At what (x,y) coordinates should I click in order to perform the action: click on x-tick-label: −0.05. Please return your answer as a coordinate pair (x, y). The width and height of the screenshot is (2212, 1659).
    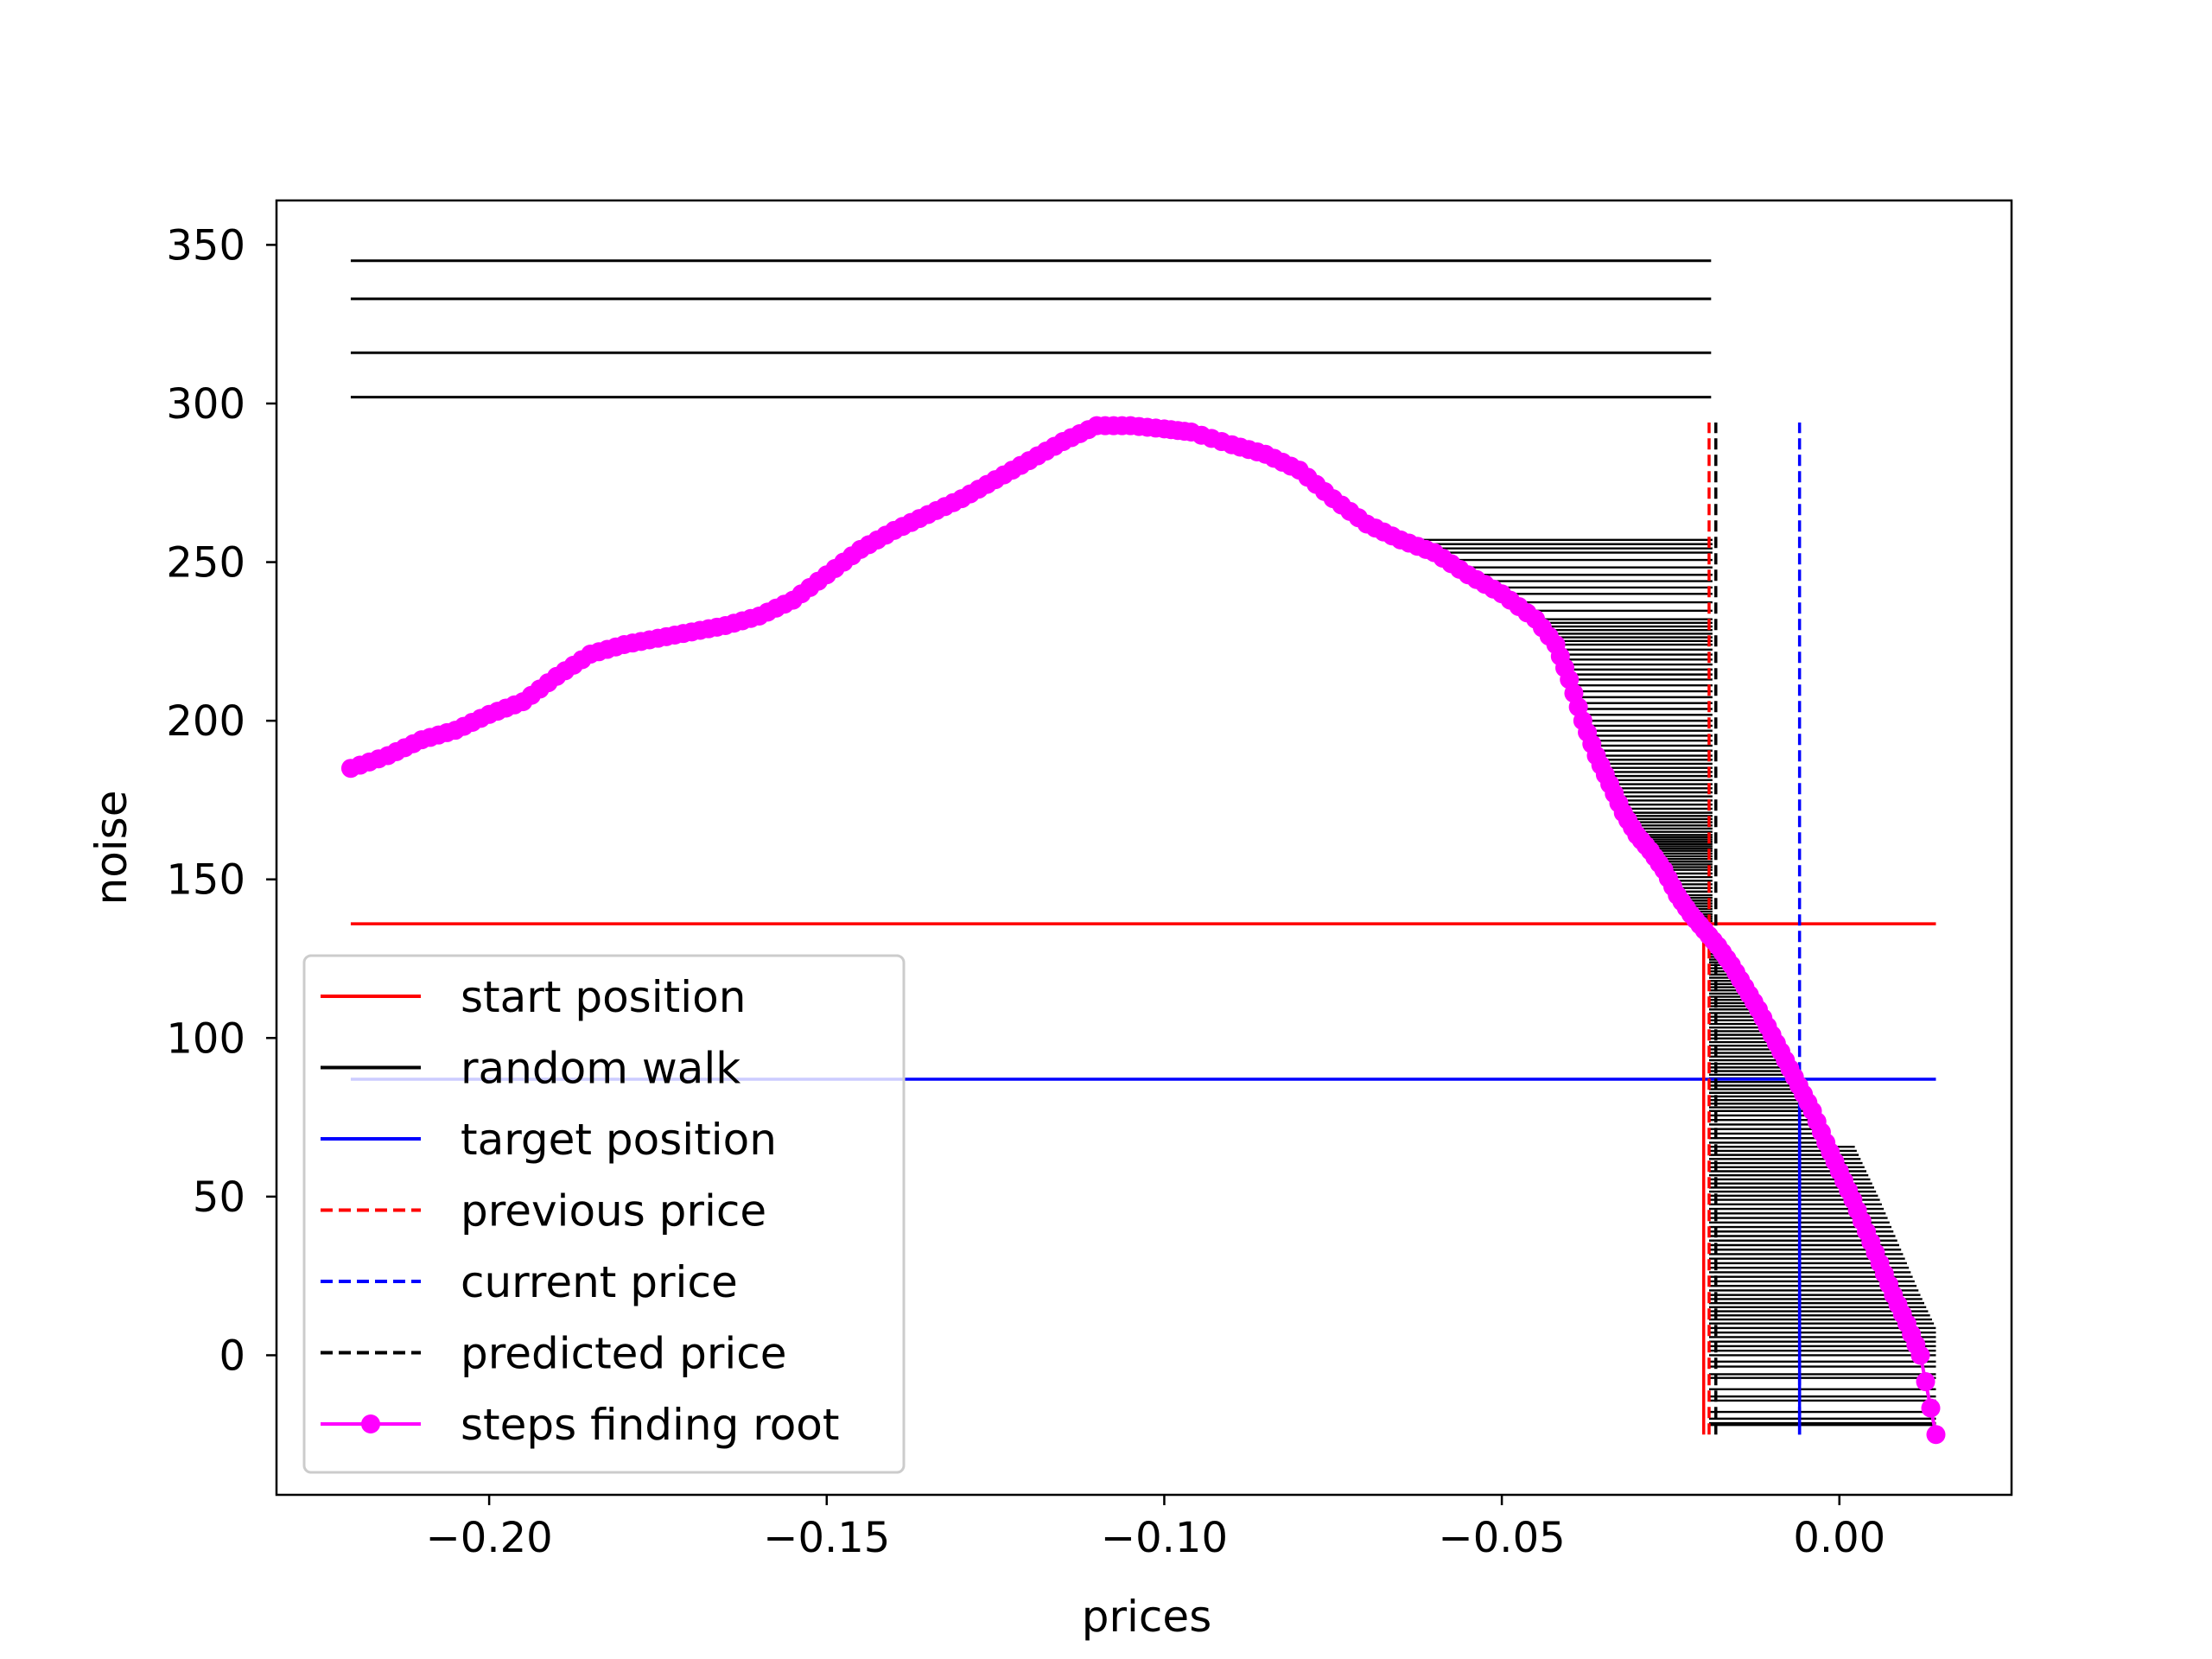
    Looking at the image, I should click on (1502, 1538).